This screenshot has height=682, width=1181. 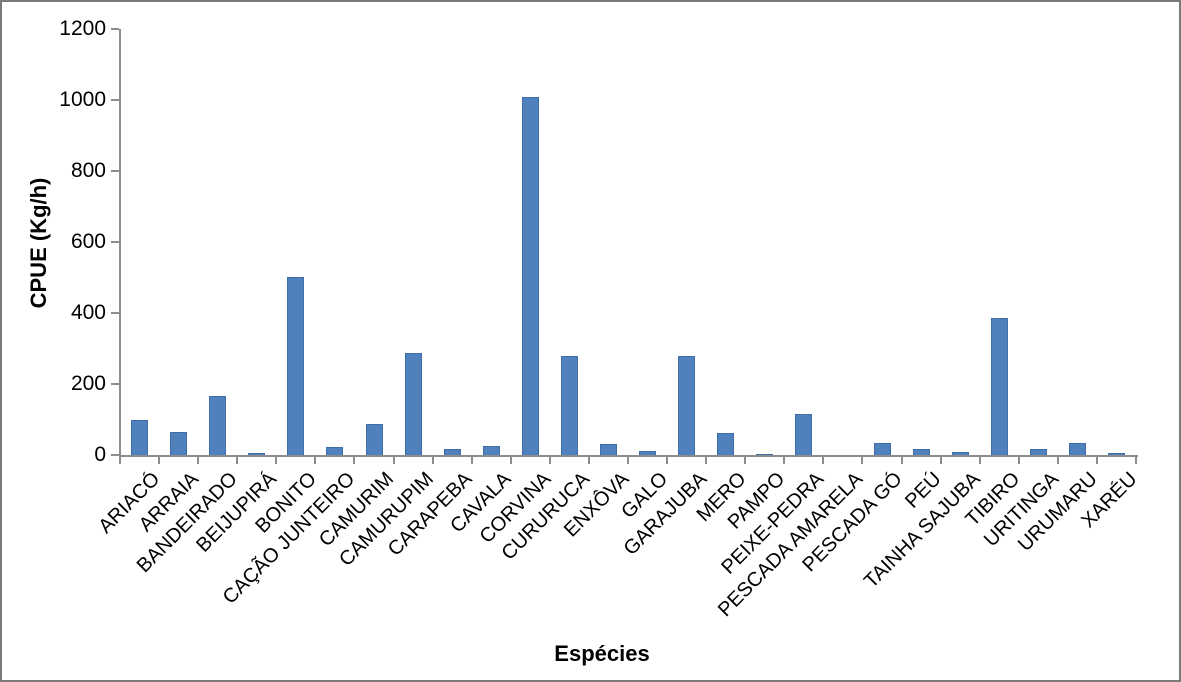 I want to click on y-axis-line, so click(x=120, y=243).